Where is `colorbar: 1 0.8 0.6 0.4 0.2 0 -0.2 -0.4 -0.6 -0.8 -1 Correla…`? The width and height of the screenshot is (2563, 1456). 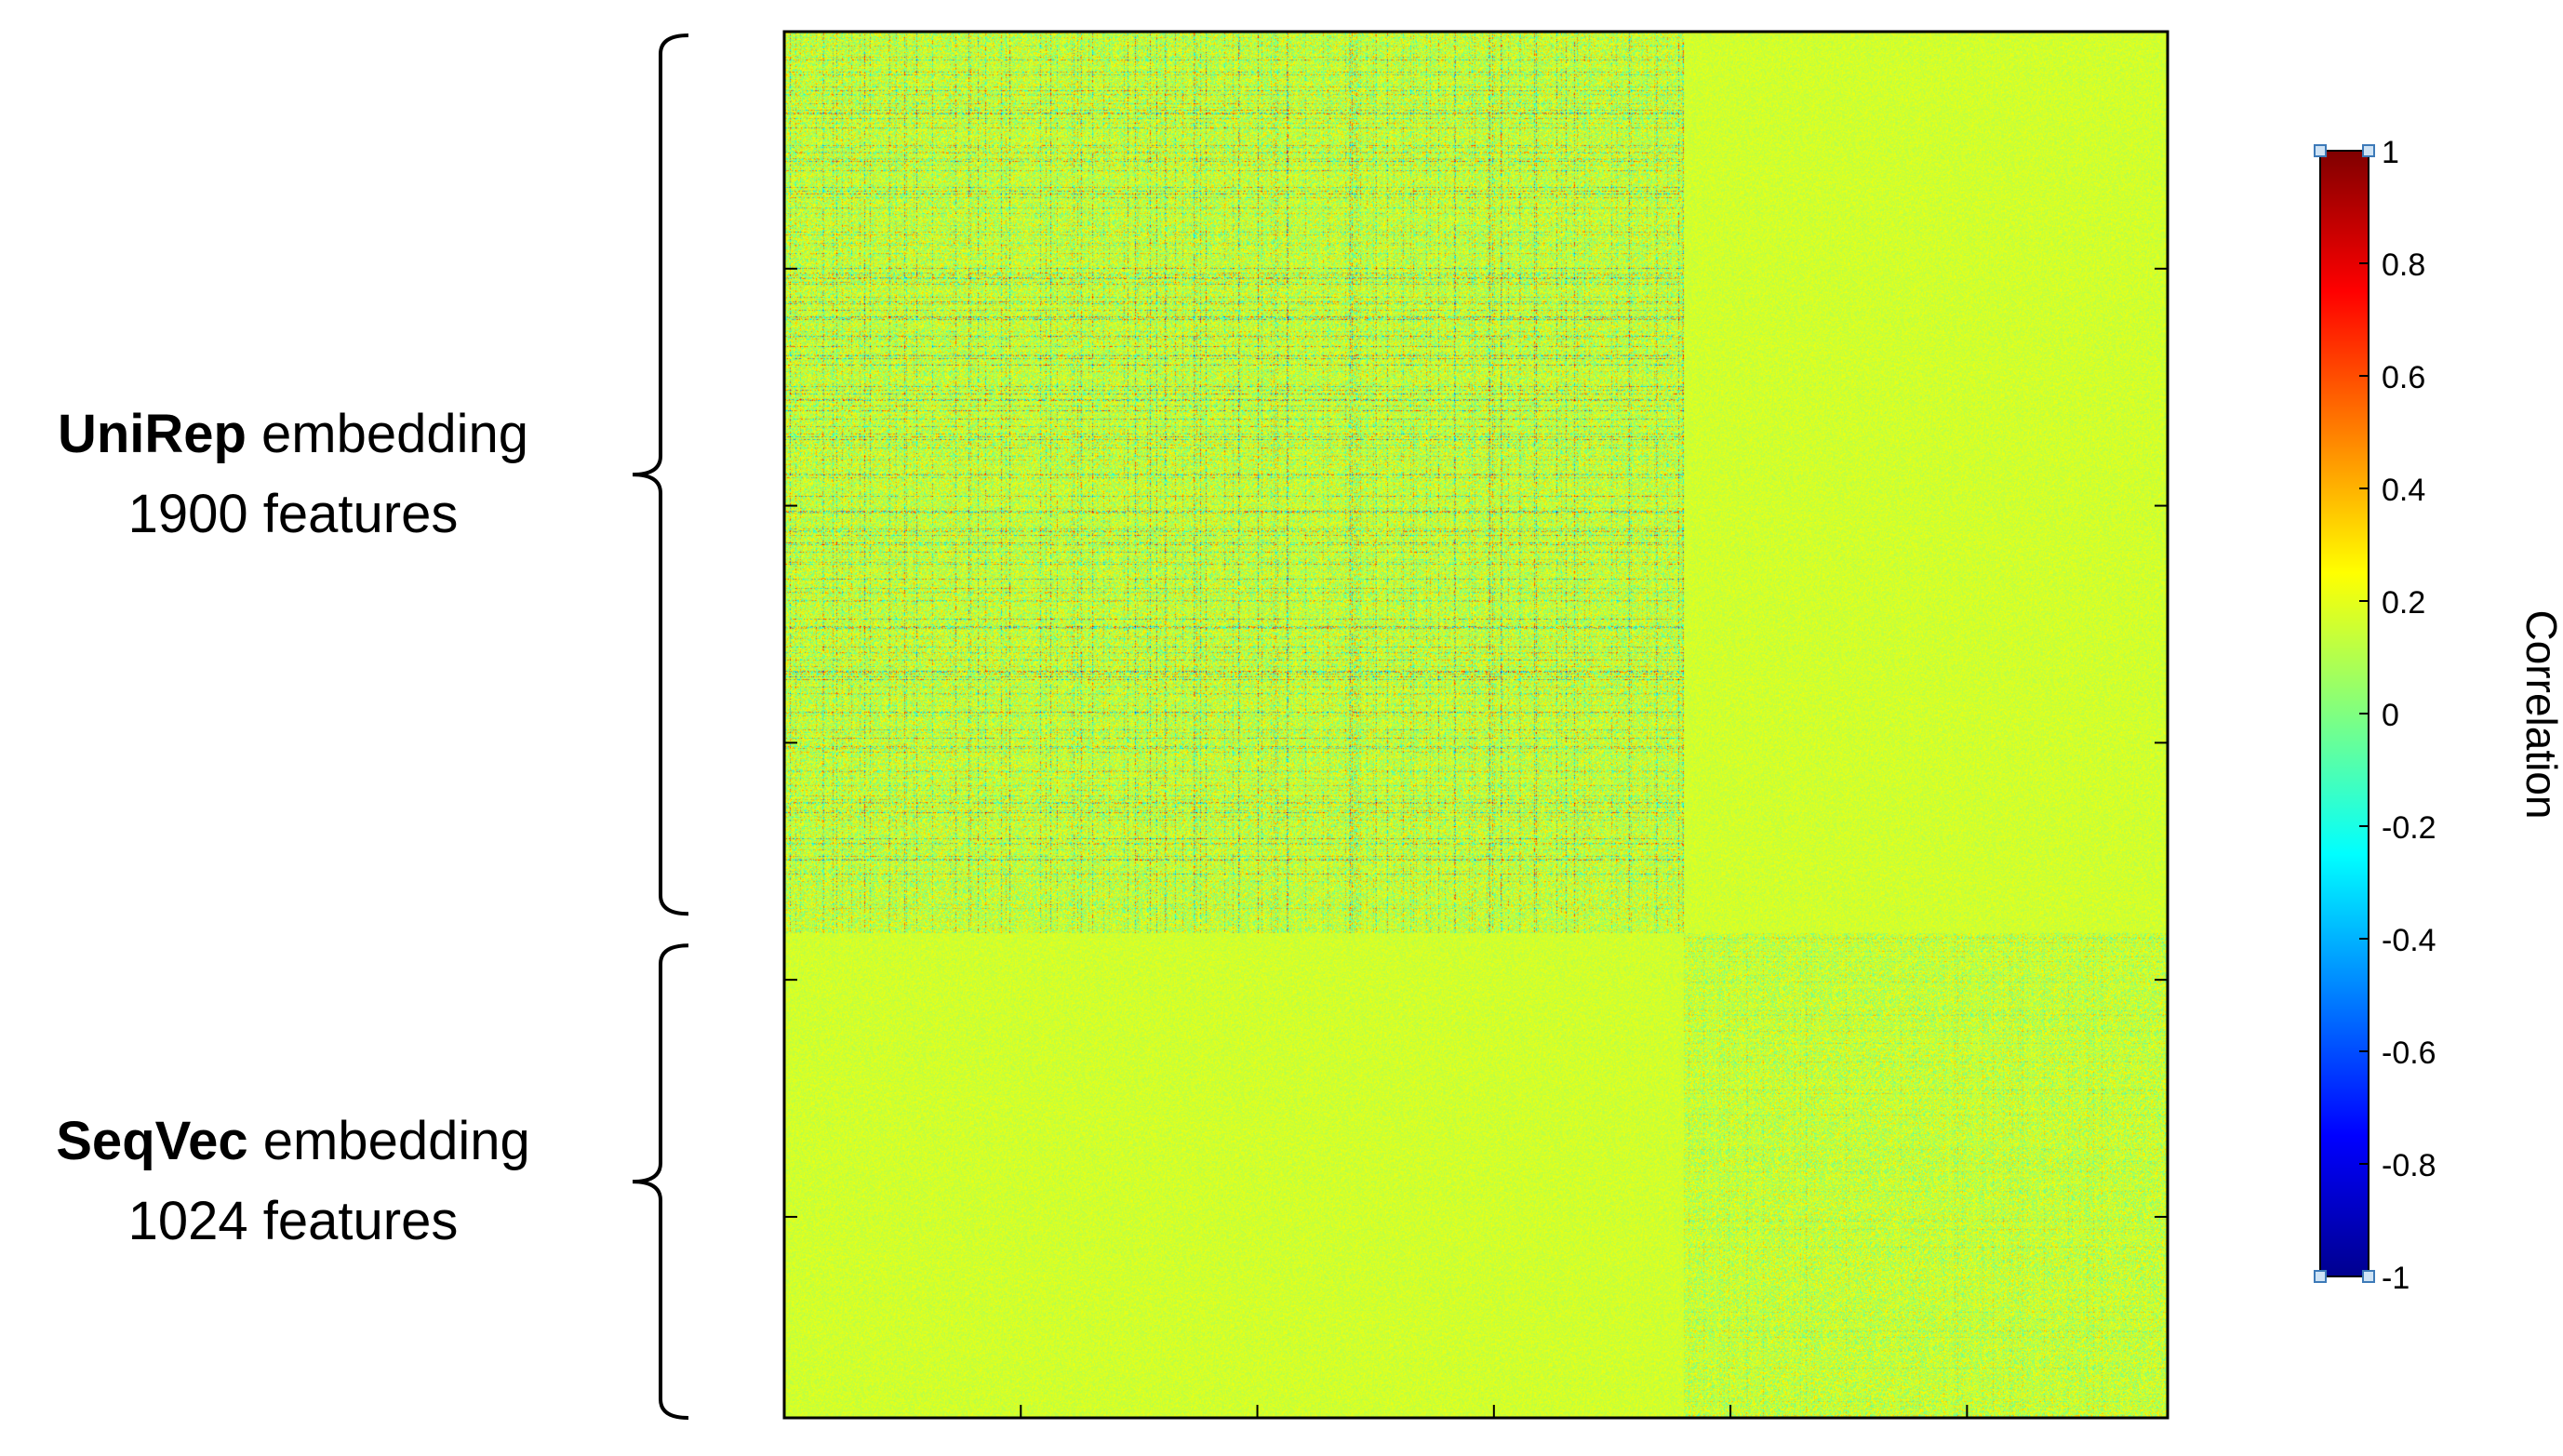 colorbar: 1 0.8 0.6 0.4 0.2 0 -0.2 -0.4 -0.6 -0.8 -1 Correla… is located at coordinates (2438, 715).